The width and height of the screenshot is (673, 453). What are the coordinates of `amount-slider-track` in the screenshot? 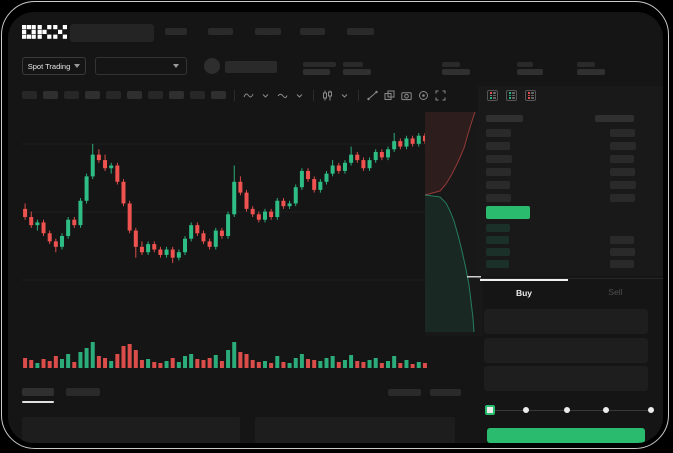 It's located at (571, 410).